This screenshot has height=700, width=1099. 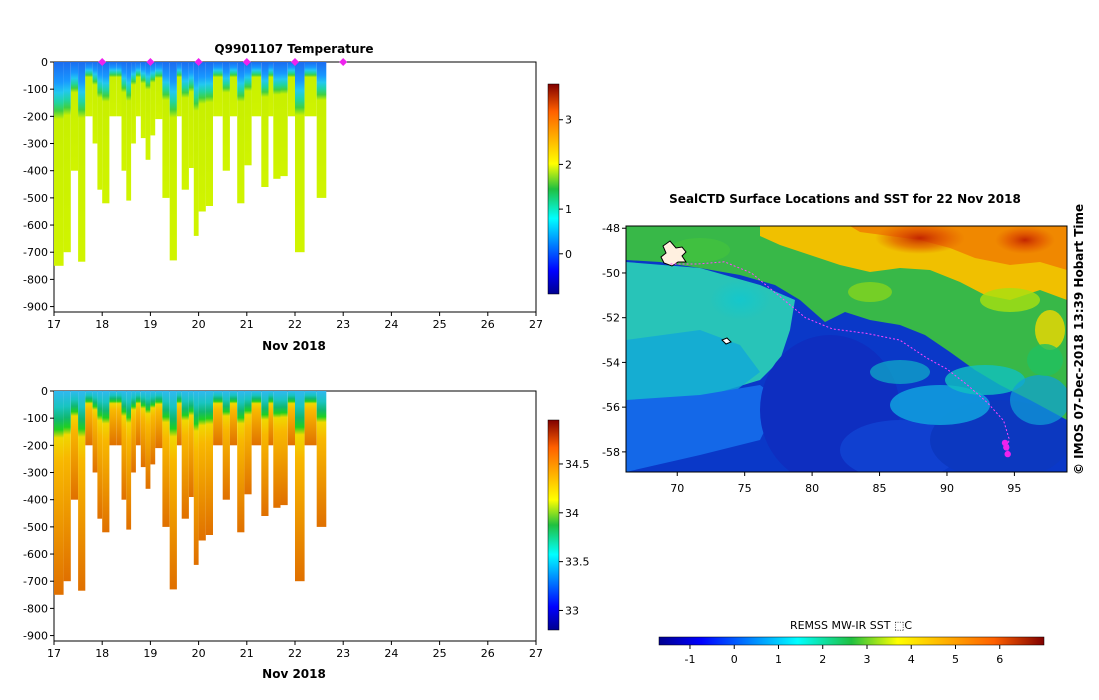 What do you see at coordinates (54, 324) in the screenshot?
I see `temperature-x-tick-label: 17` at bounding box center [54, 324].